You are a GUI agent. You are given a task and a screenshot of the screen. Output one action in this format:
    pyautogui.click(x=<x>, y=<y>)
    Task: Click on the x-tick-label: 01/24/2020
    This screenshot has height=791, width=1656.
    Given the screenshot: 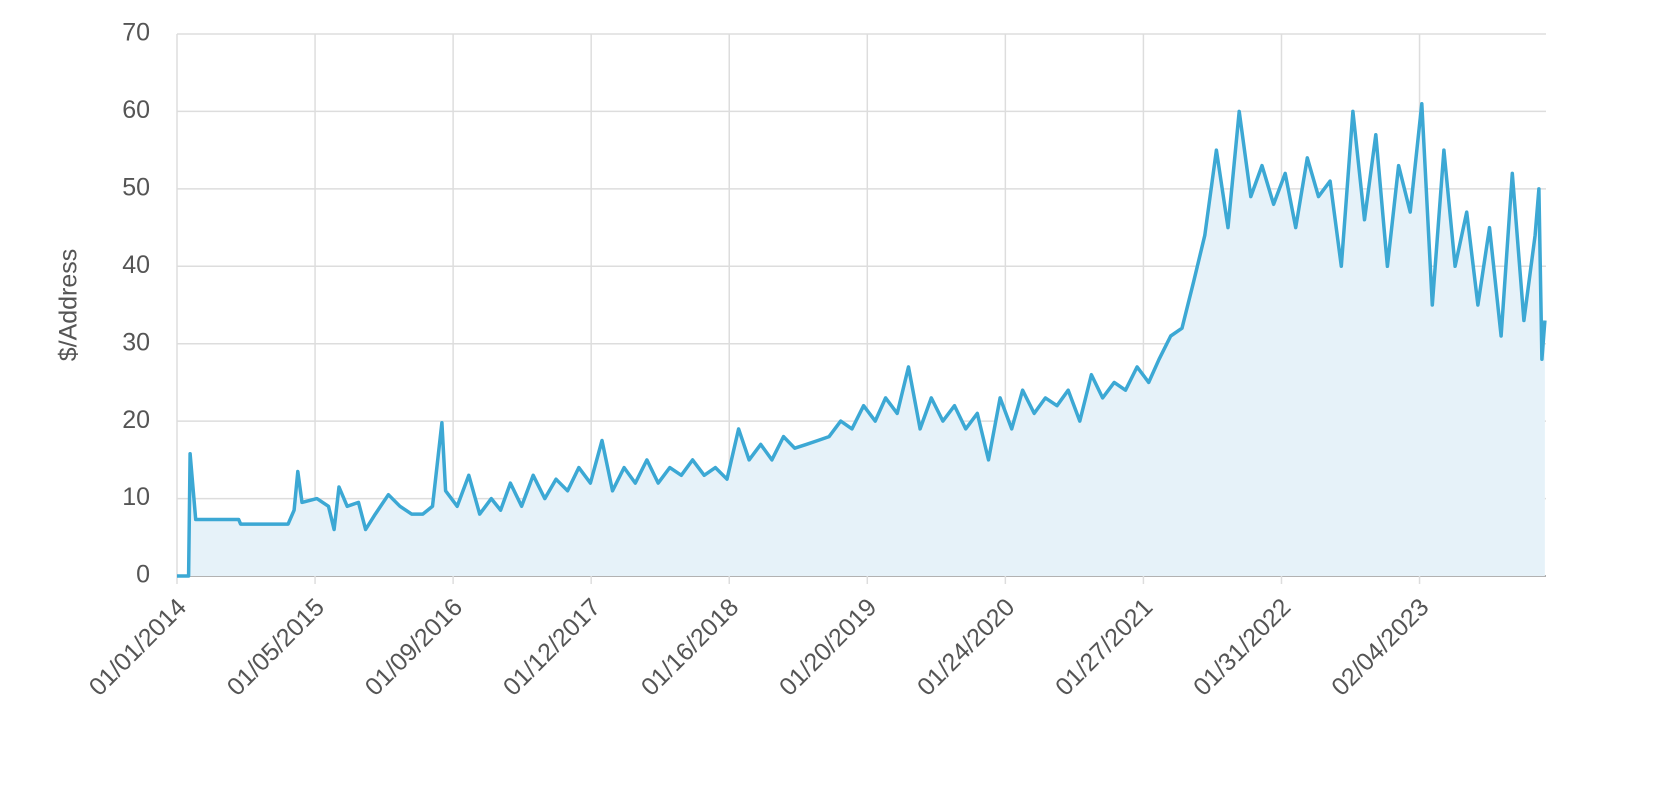 What is the action you would take?
    pyautogui.click(x=966, y=647)
    